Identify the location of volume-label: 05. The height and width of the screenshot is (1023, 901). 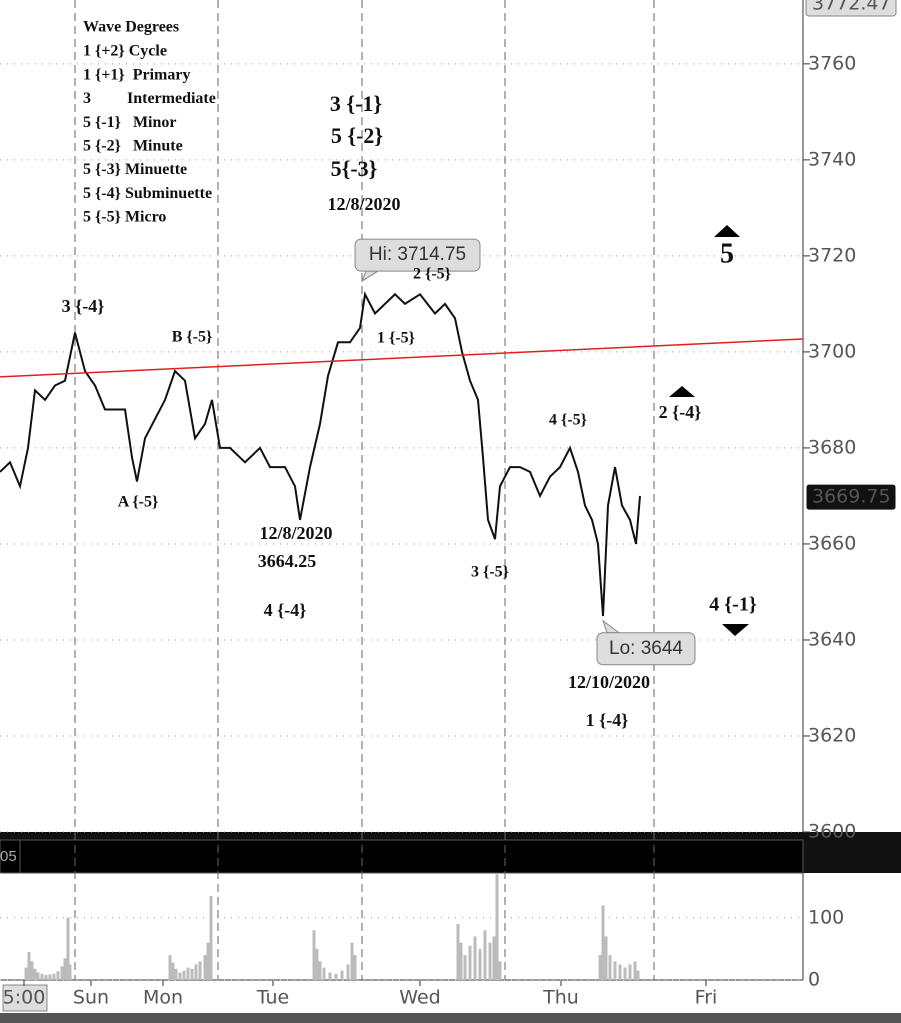
(8, 856).